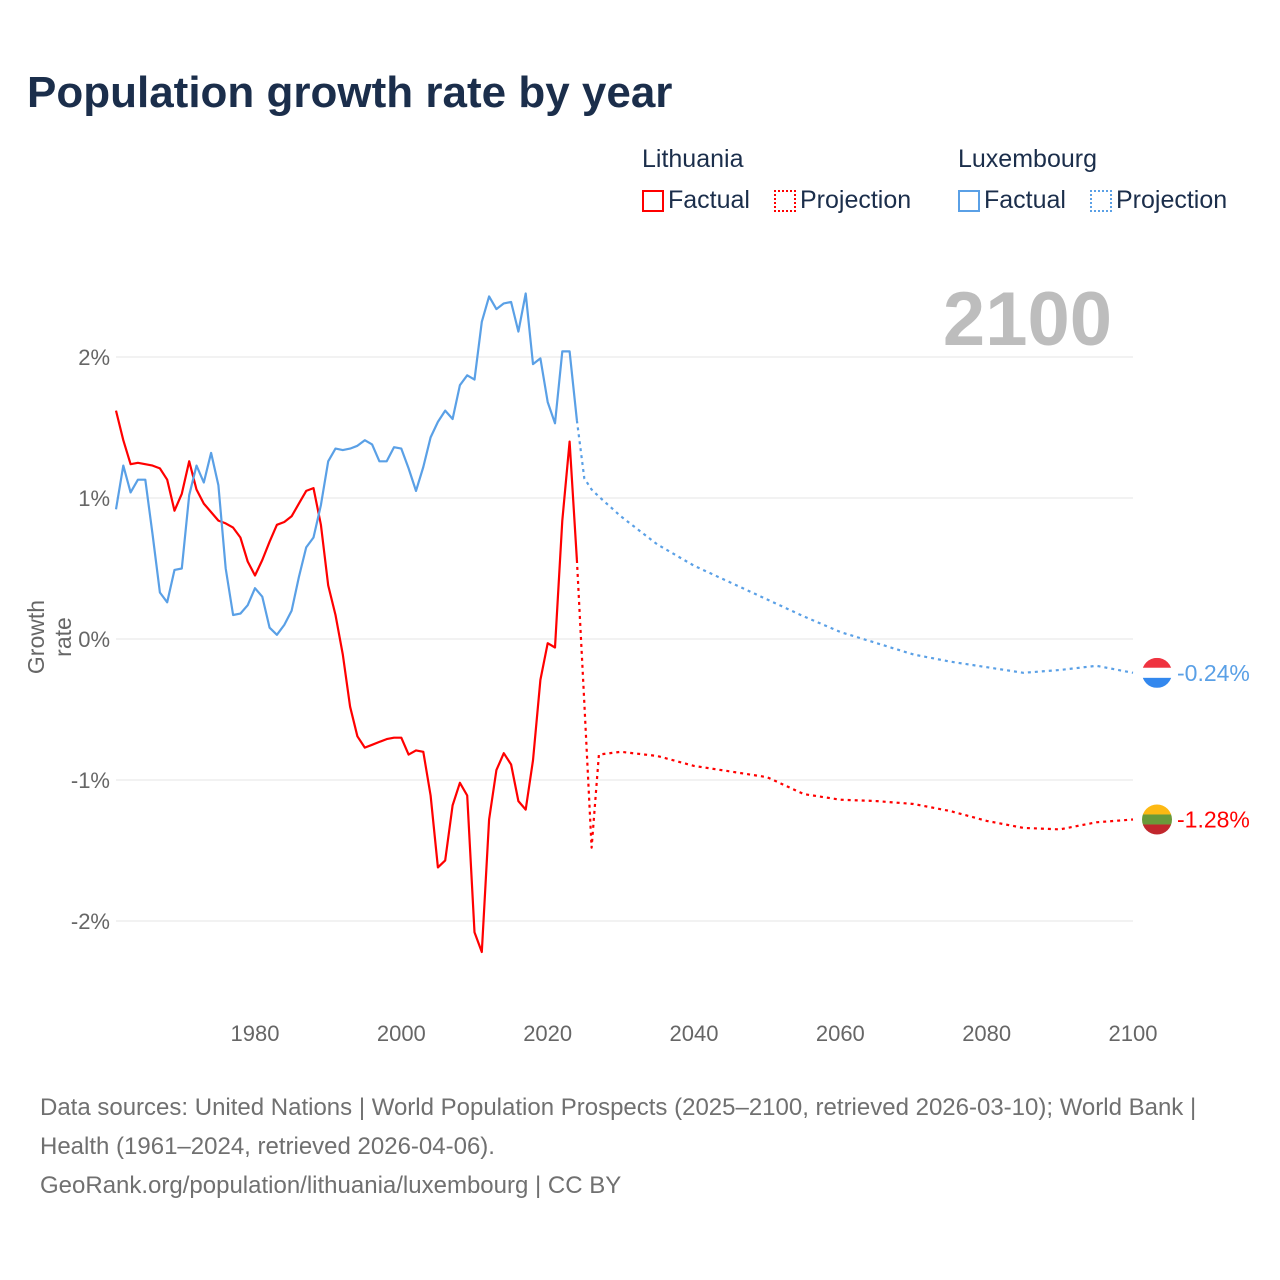 This screenshot has width=1280, height=1280. Describe the element at coordinates (694, 1033) in the screenshot. I see `x-tick-label: 2040` at that location.